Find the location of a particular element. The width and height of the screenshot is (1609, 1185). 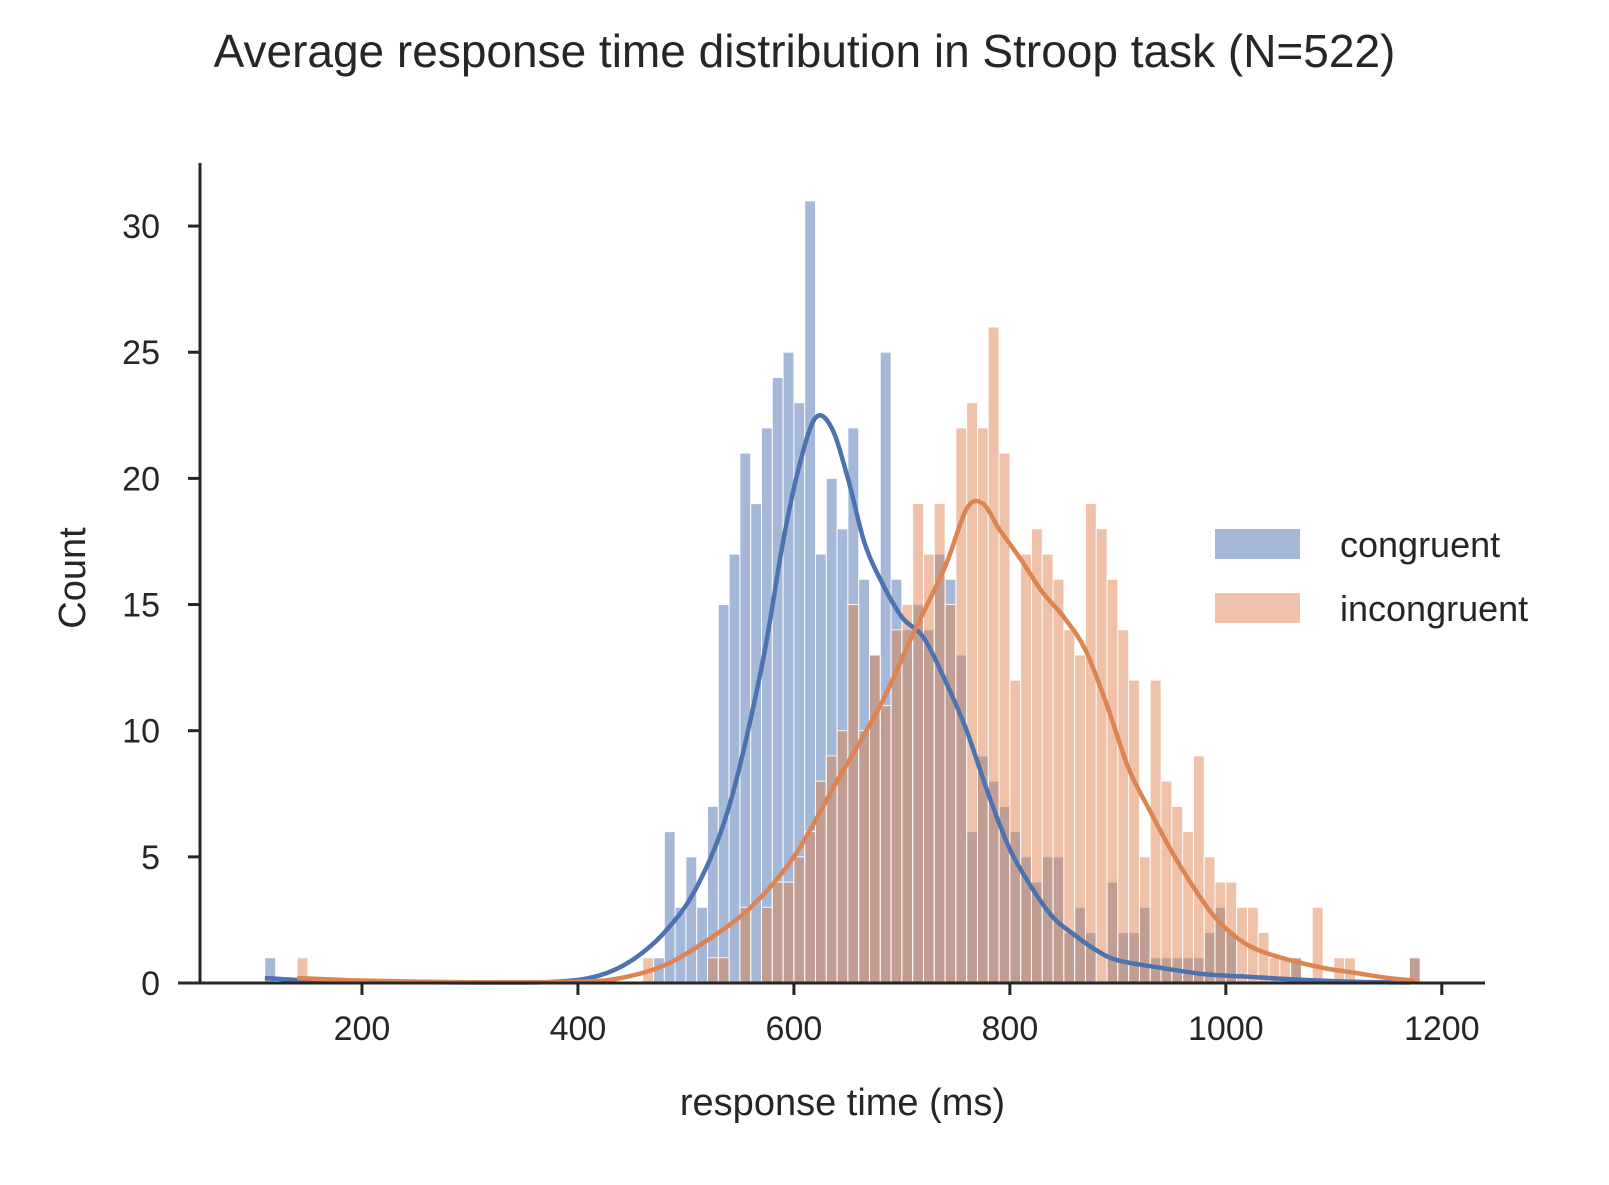

x-tick-label: 600 is located at coordinates (794, 1029).